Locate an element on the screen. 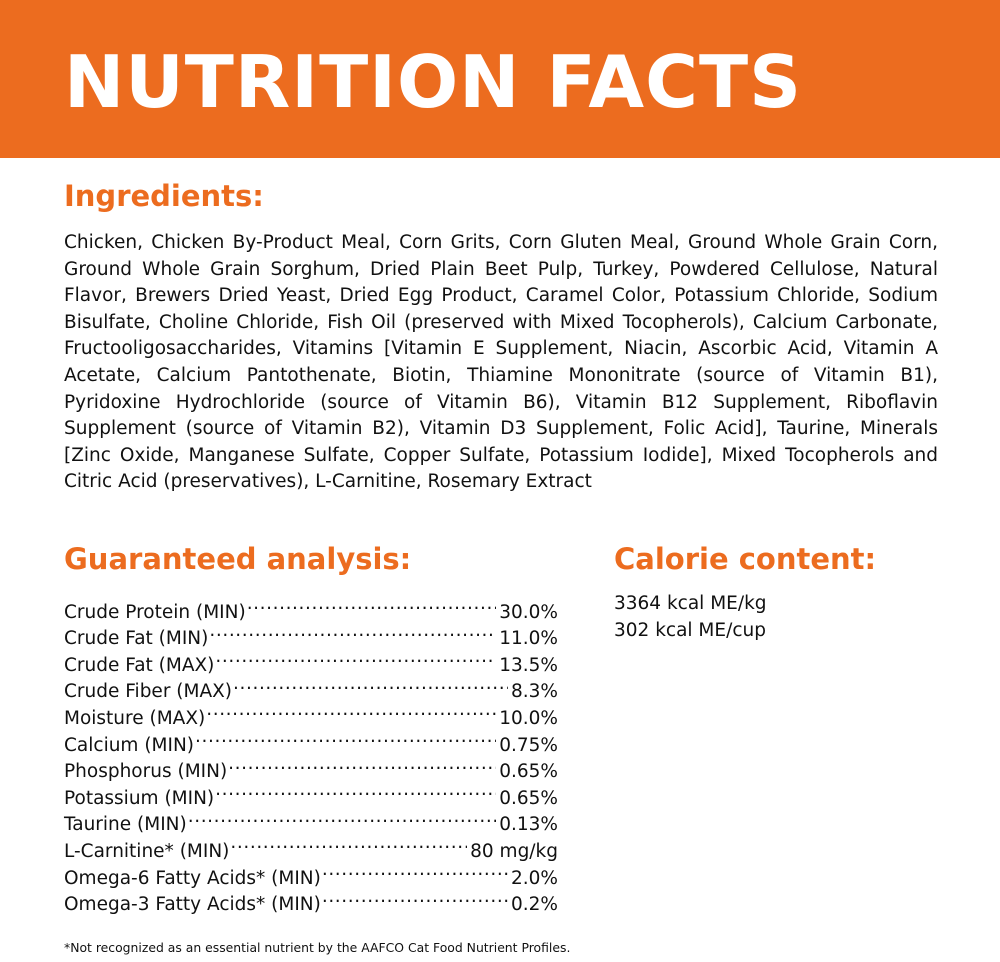 The image size is (1000, 962). page-title: NUTRITION FACTS is located at coordinates (433, 82).